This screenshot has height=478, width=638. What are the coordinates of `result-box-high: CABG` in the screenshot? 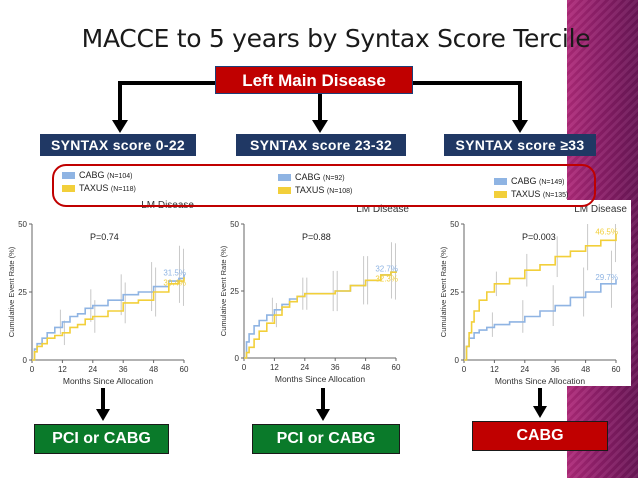 It's located at (540, 436).